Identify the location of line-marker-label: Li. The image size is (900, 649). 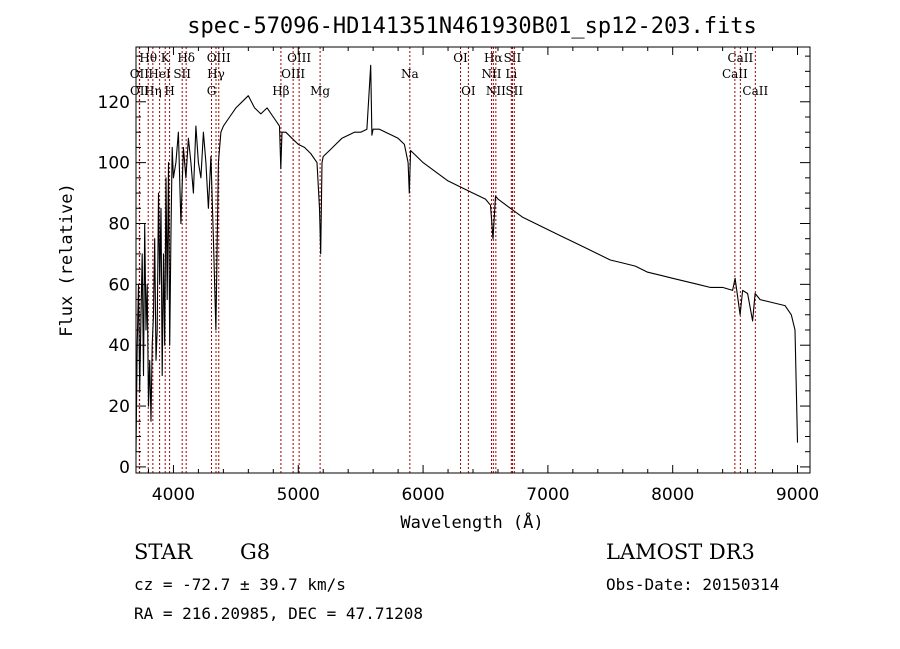
(511, 74).